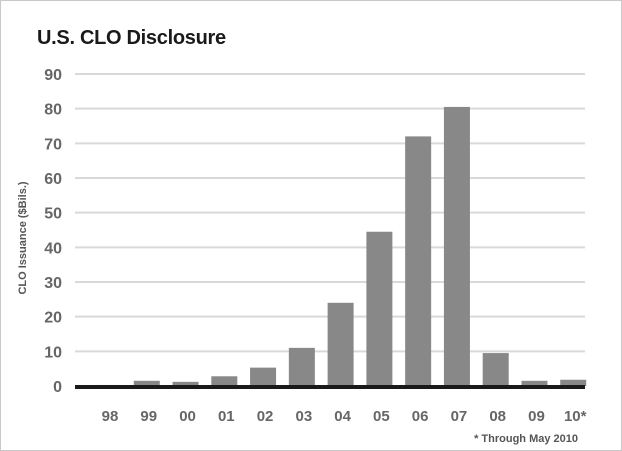 This screenshot has width=622, height=451. Describe the element at coordinates (526, 439) in the screenshot. I see `footnote: * Through May 2010` at that location.